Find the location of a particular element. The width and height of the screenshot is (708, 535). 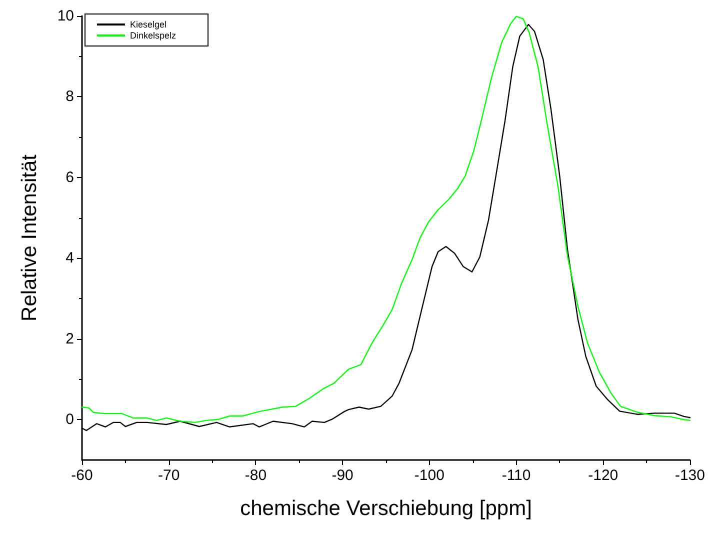

x-tick-label: -90 is located at coordinates (343, 475).